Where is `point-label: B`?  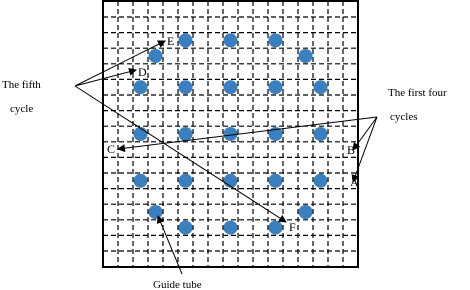 point-label: B is located at coordinates (351, 150).